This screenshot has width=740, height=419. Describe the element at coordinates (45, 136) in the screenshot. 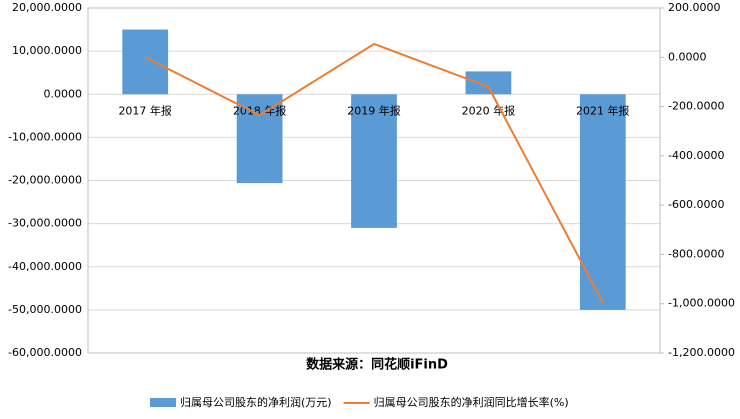

I see `y-tick-label: -10,000.0000` at that location.